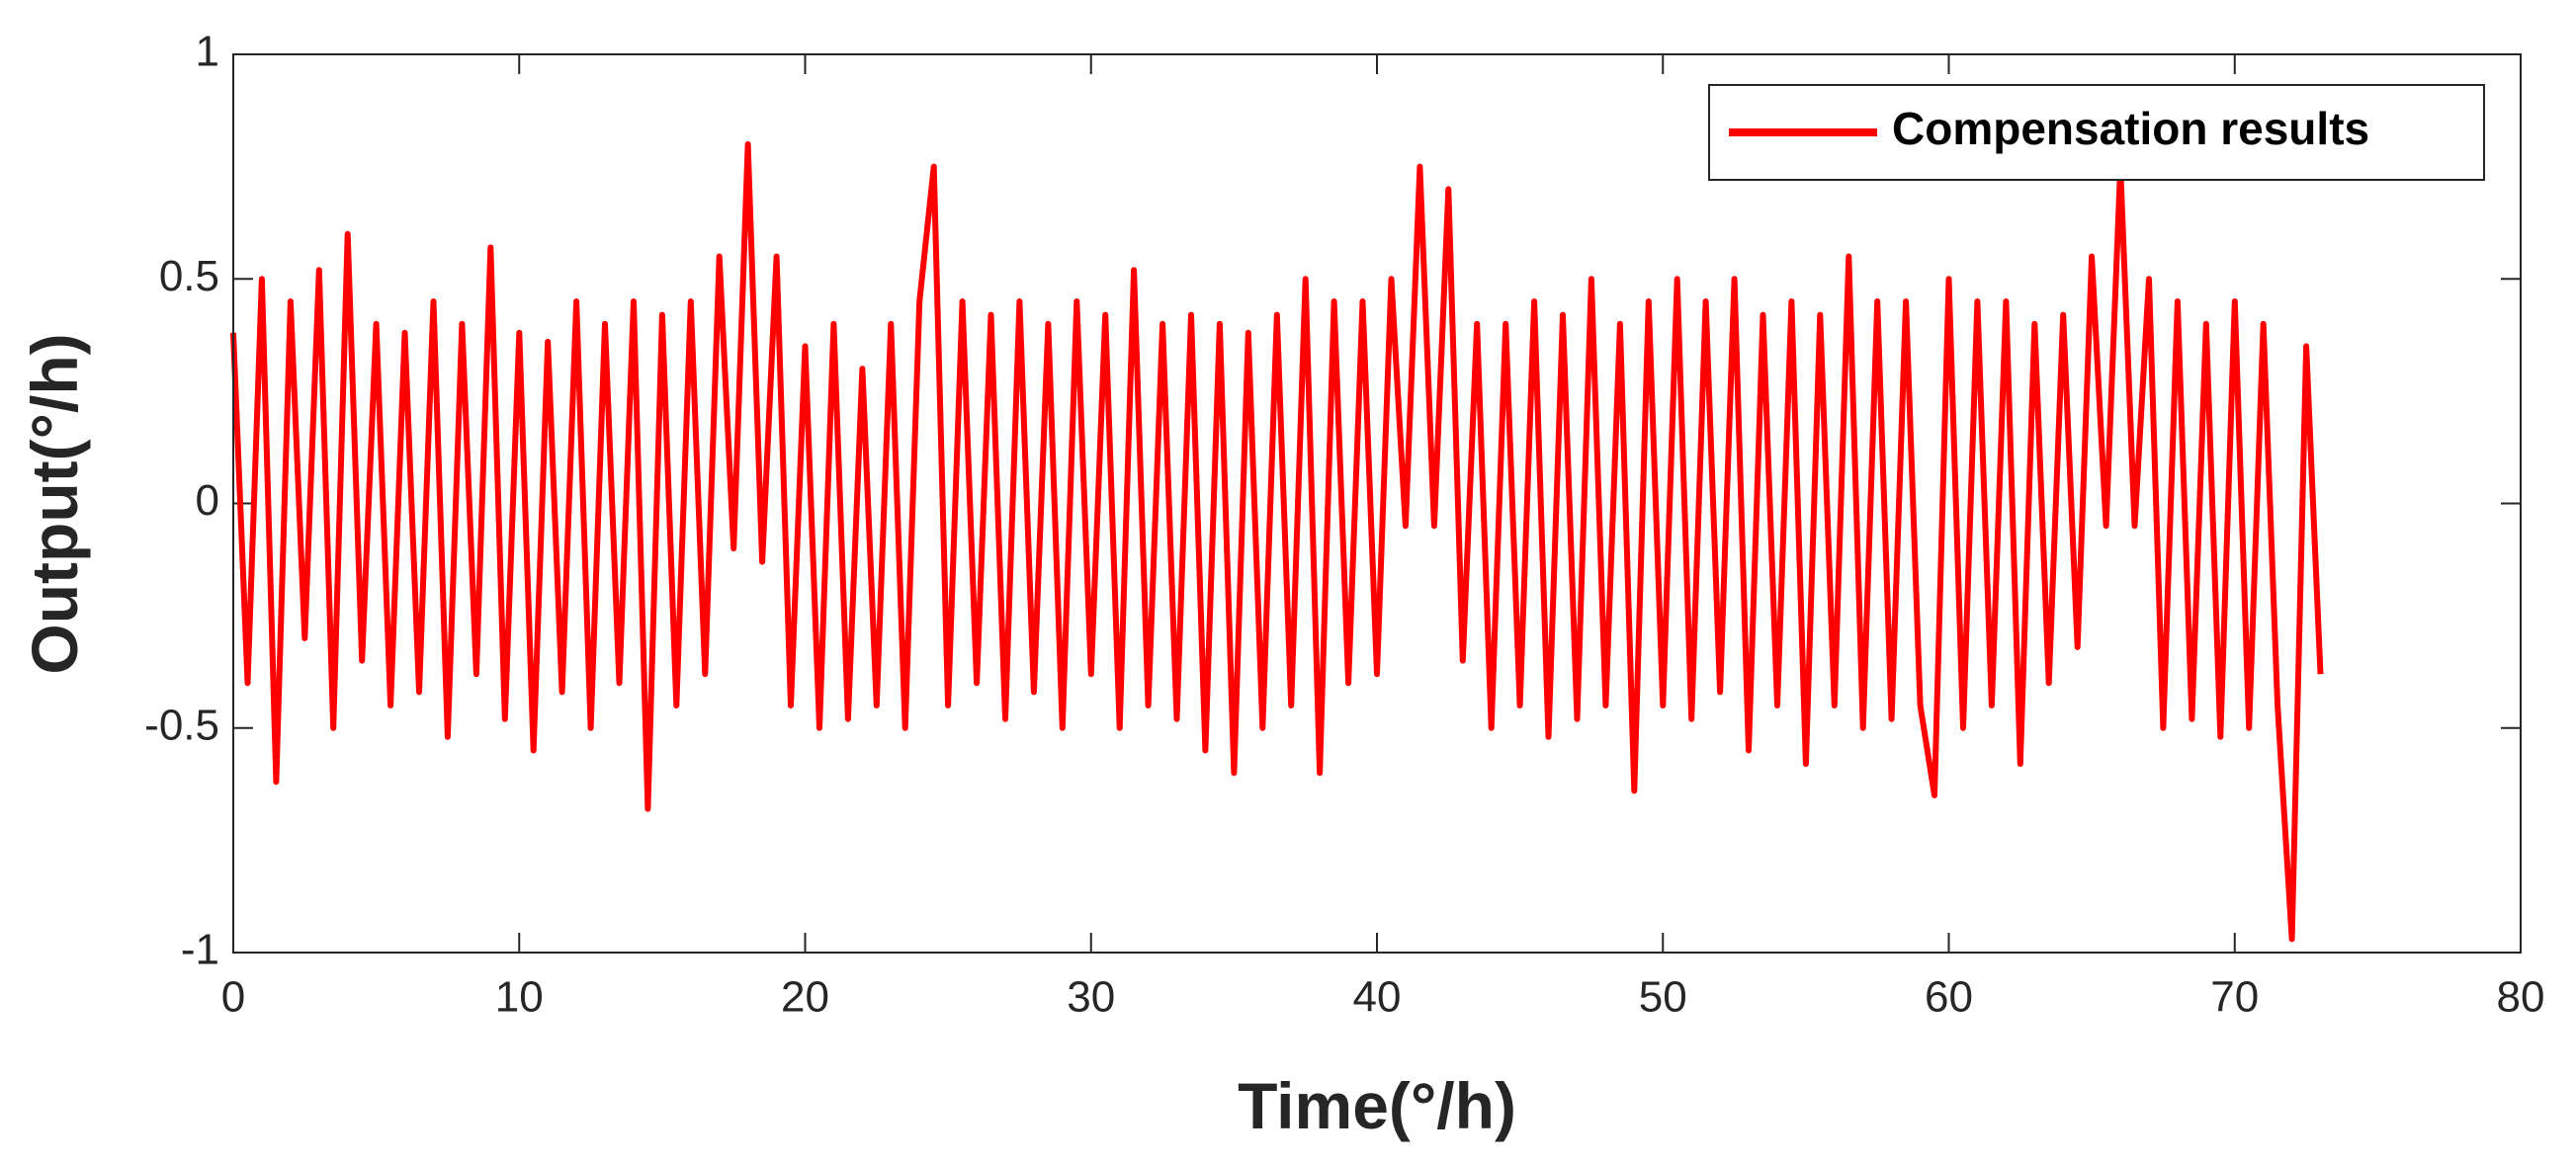  What do you see at coordinates (2234, 997) in the screenshot?
I see `x-tick-label: 70` at bounding box center [2234, 997].